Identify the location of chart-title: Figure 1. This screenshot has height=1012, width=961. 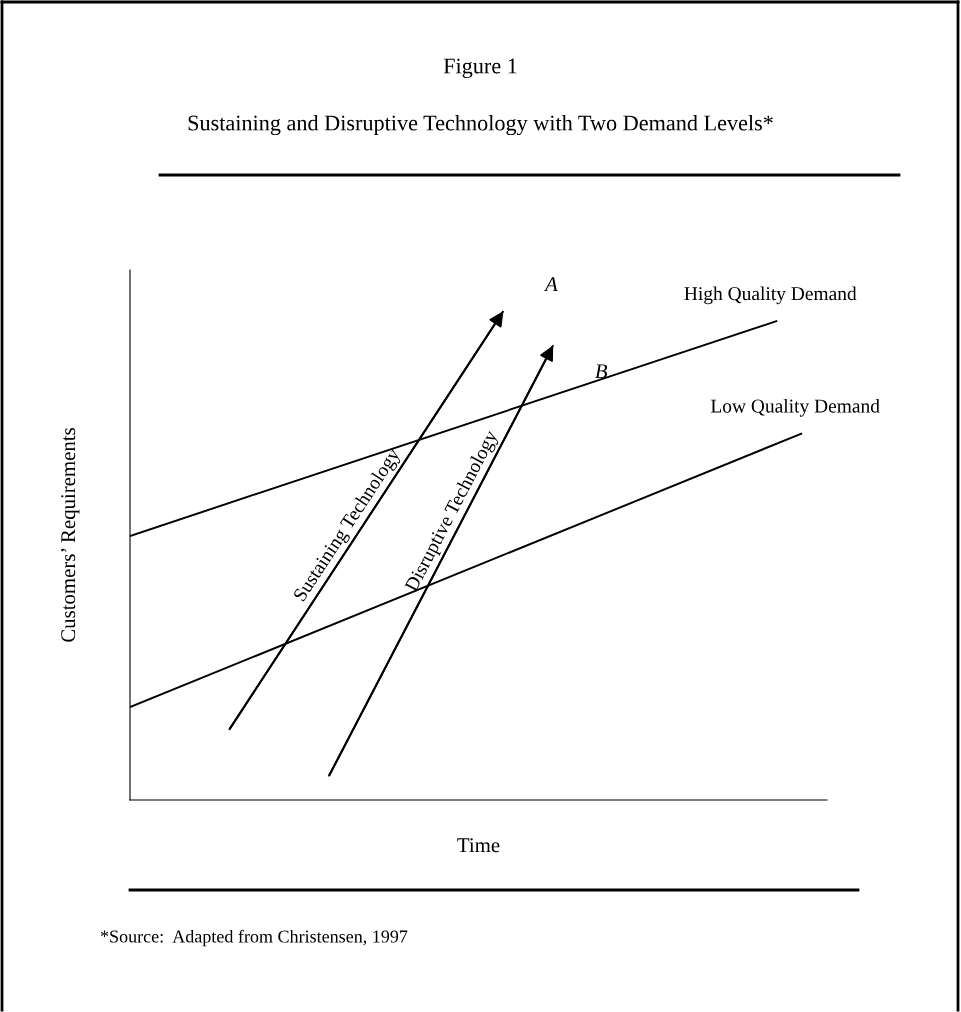
(480, 68).